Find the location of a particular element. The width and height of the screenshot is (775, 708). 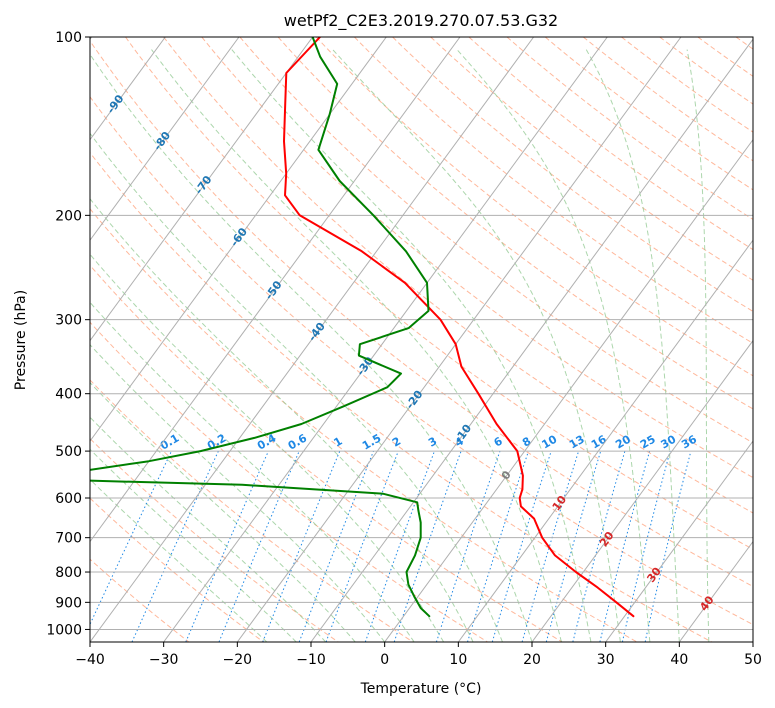

y-tick-label: 700 is located at coordinates (68, 539).